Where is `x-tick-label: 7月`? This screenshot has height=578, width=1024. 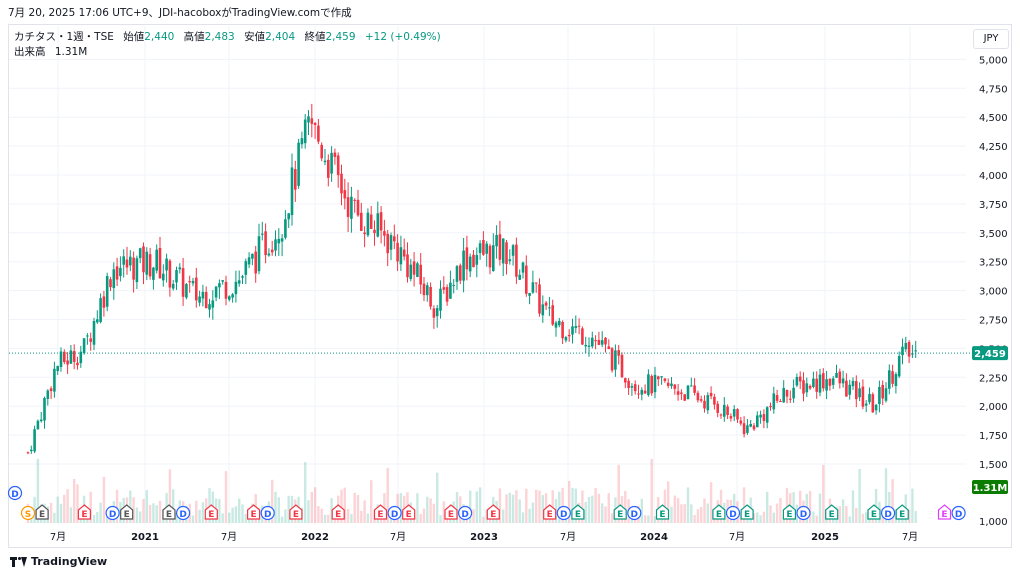 x-tick-label: 7月 is located at coordinates (229, 537).